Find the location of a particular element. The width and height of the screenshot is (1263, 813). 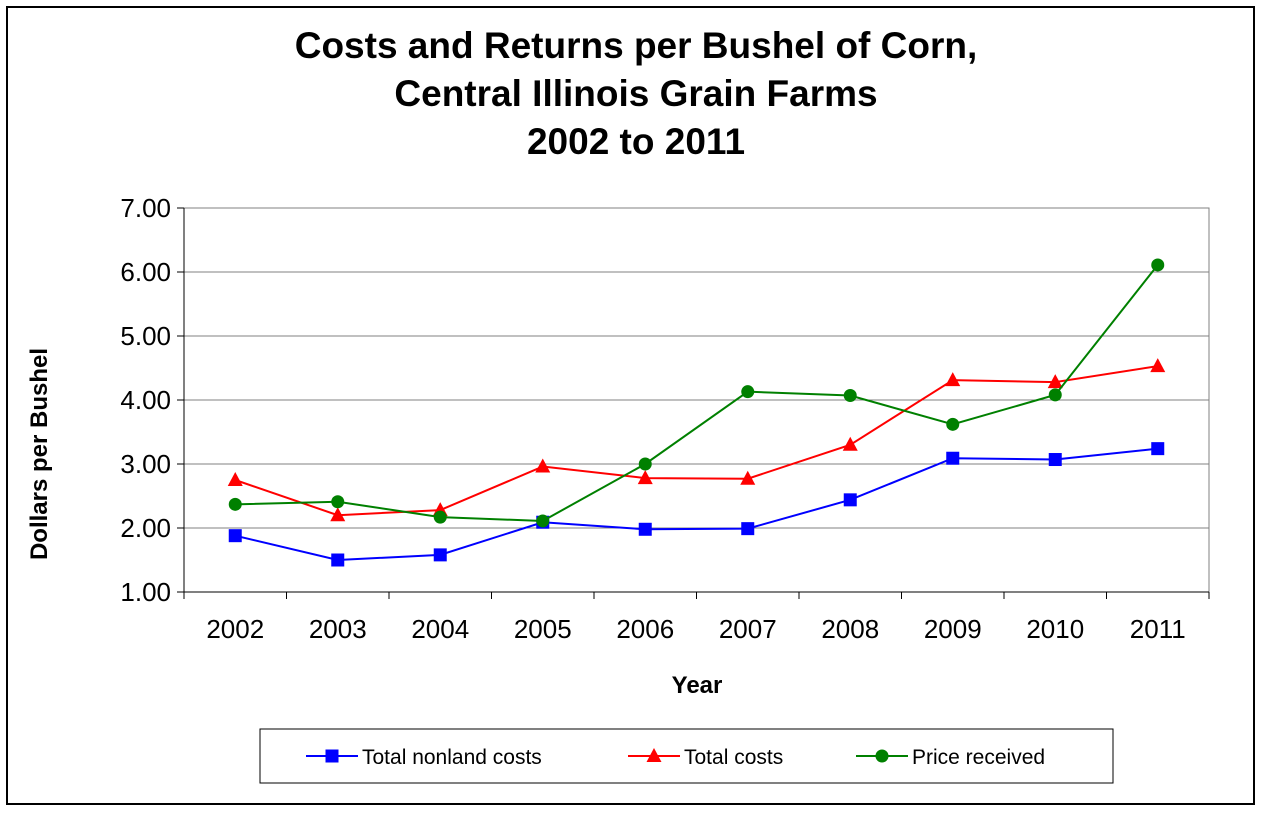

x-tick-label: 2010 is located at coordinates (1055, 629).